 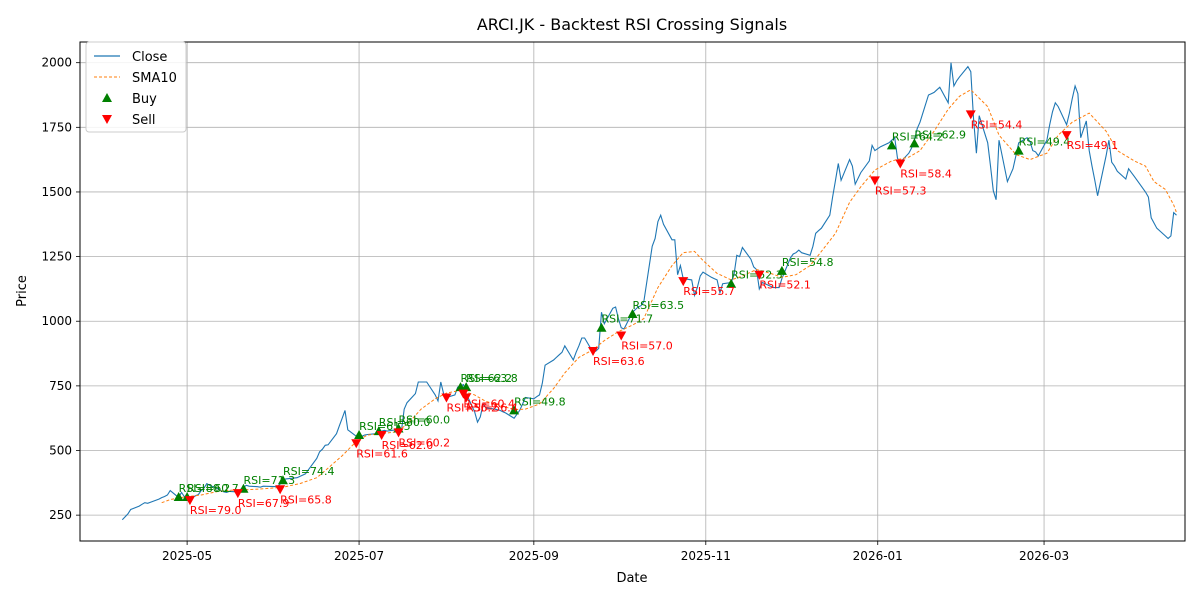 What do you see at coordinates (926, 174) in the screenshot?
I see `sell-rsi-label: RSI=58.4` at bounding box center [926, 174].